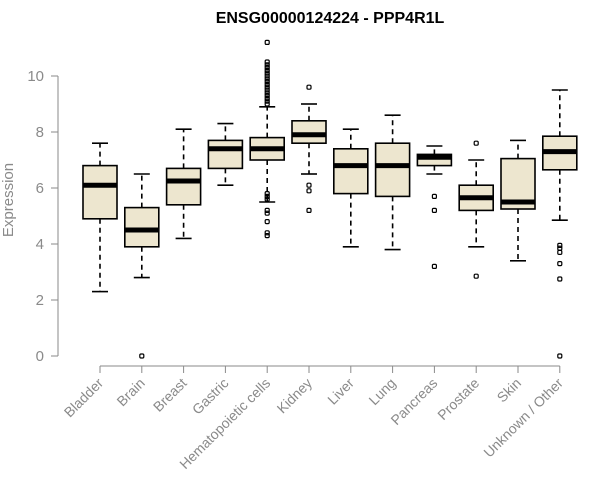  I want to click on box-liver, so click(350, 188).